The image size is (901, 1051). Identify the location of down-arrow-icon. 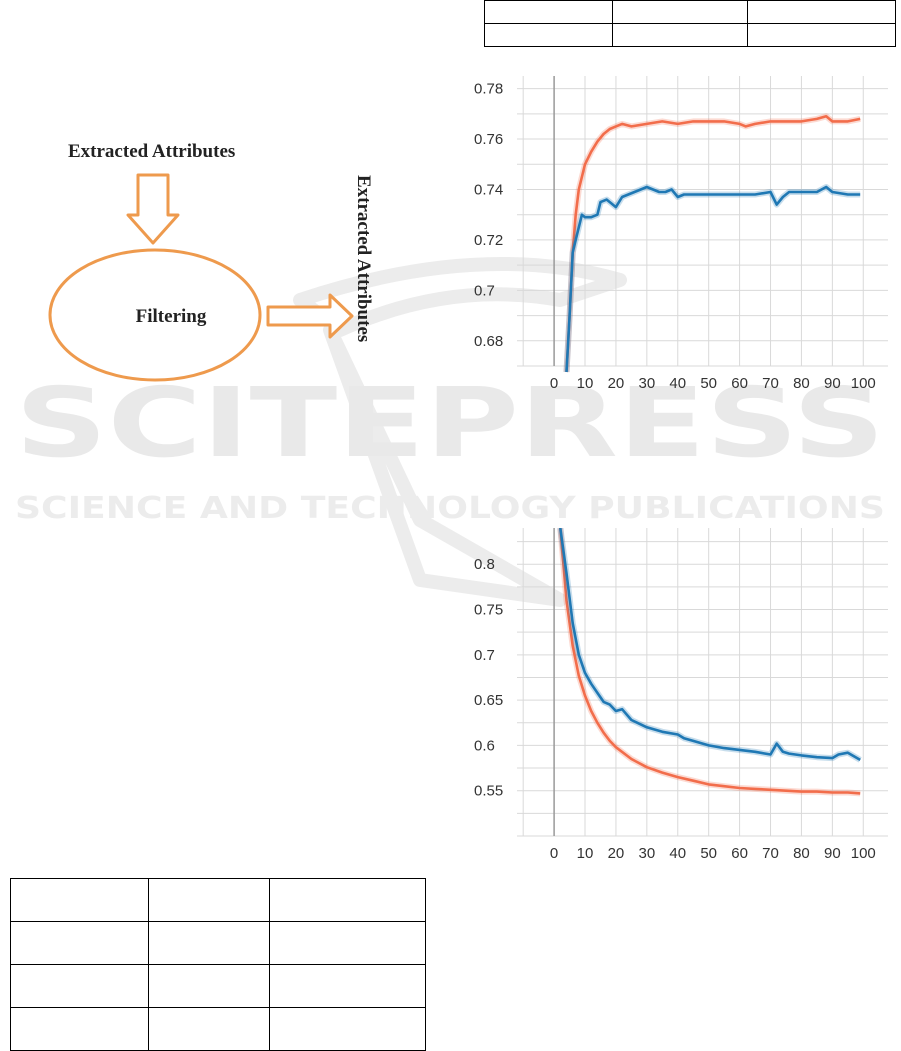
(153, 209).